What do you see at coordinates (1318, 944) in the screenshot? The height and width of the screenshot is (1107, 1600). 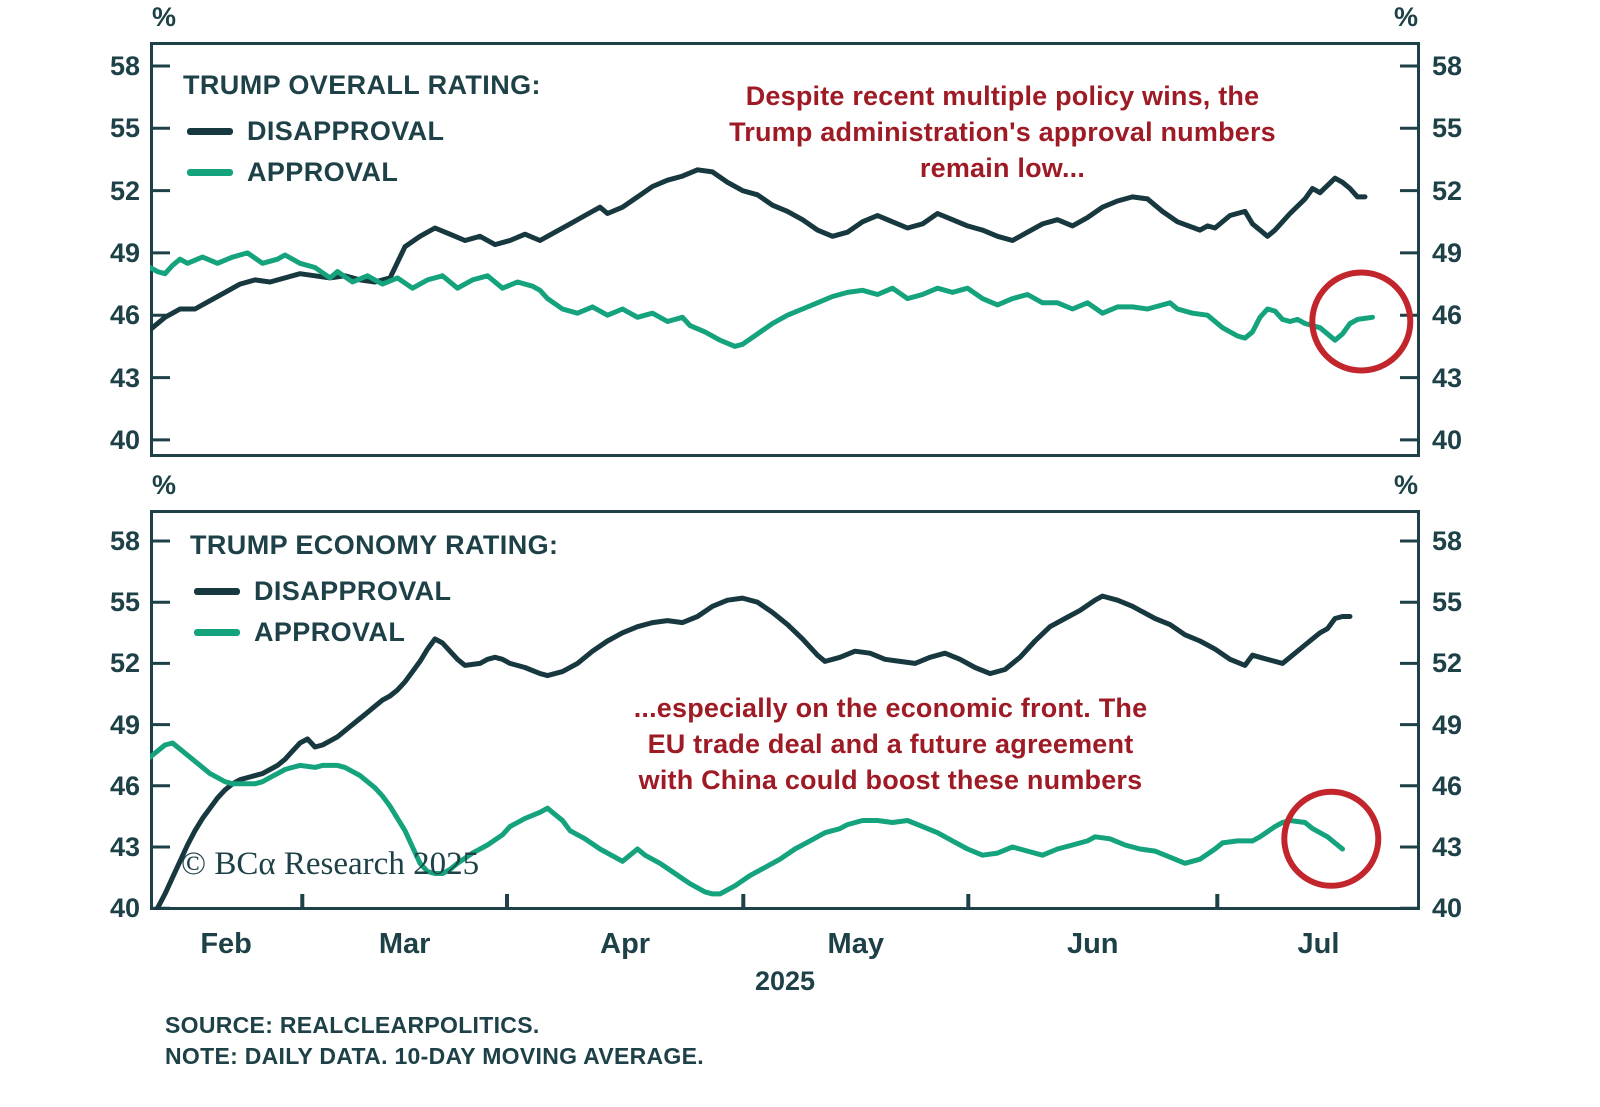 I see `x-axis-month-label: Jul` at bounding box center [1318, 944].